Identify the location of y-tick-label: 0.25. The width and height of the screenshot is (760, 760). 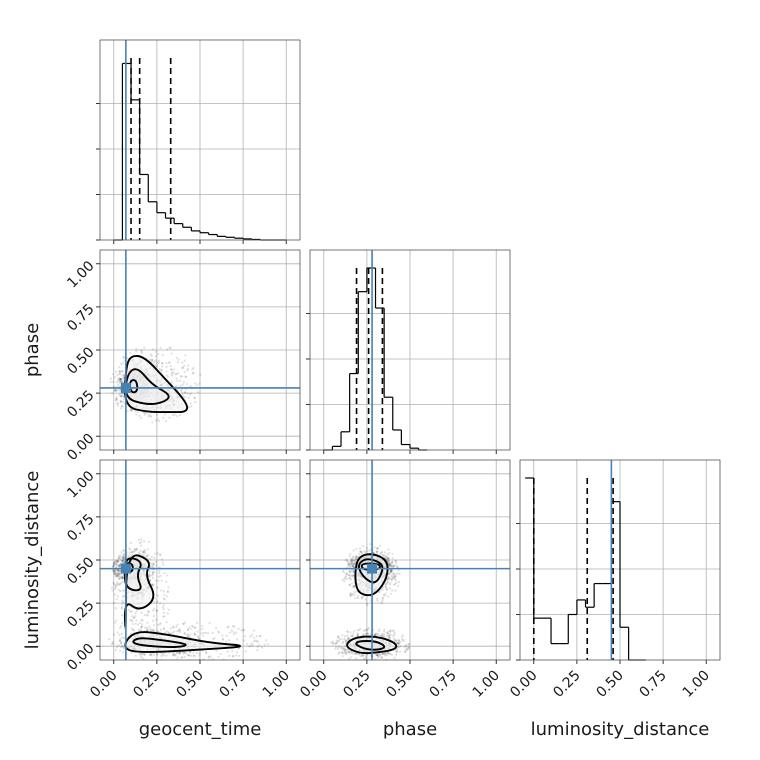
(80, 613).